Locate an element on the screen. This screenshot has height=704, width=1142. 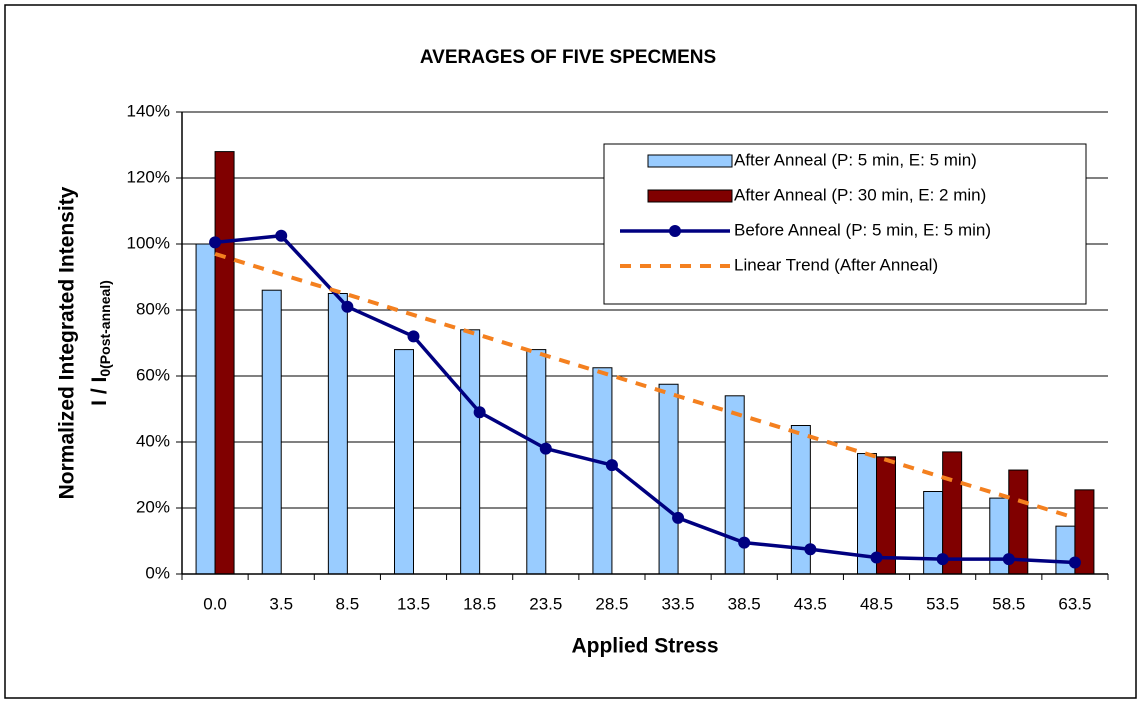
x-axis-label: Applied Stress is located at coordinates (644, 646).